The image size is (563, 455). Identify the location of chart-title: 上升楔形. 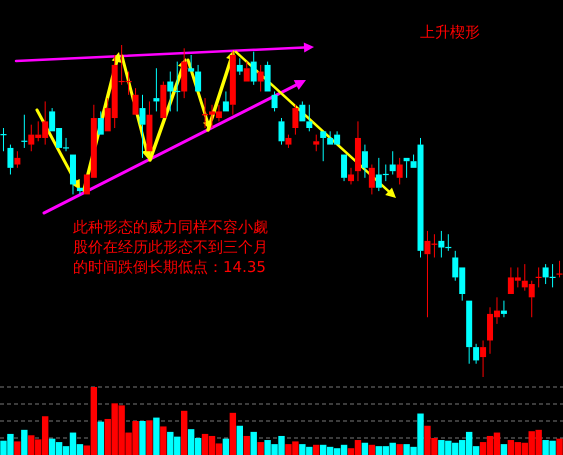
(450, 32).